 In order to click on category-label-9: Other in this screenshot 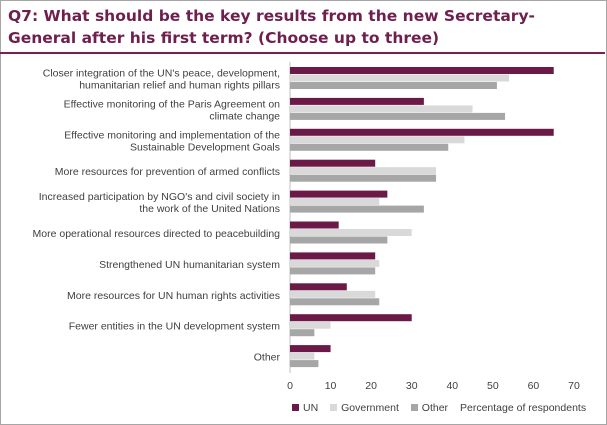, I will do `click(267, 358)`.